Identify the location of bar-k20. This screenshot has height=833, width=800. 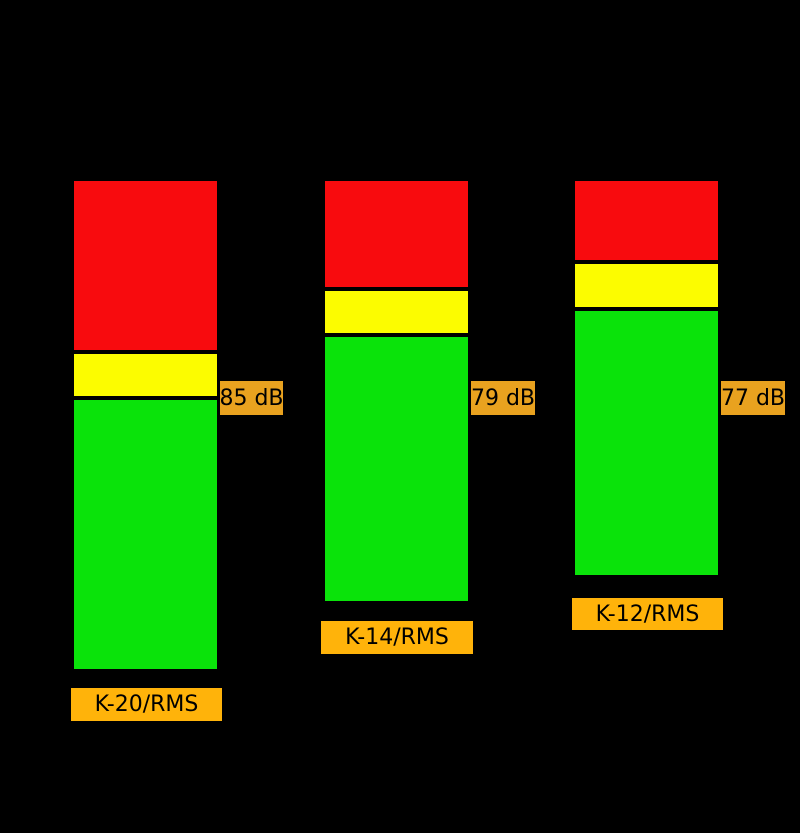
(145, 425).